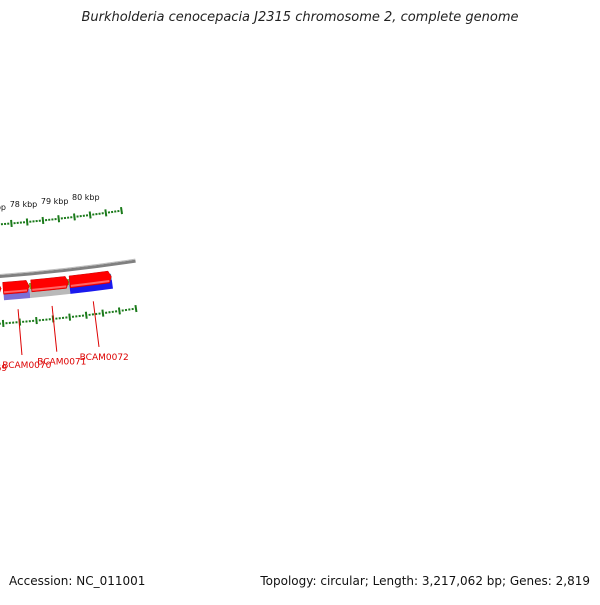 The image size is (600, 605). What do you see at coordinates (55, 201) in the screenshot?
I see `scale-label: 79 kbp` at bounding box center [55, 201].